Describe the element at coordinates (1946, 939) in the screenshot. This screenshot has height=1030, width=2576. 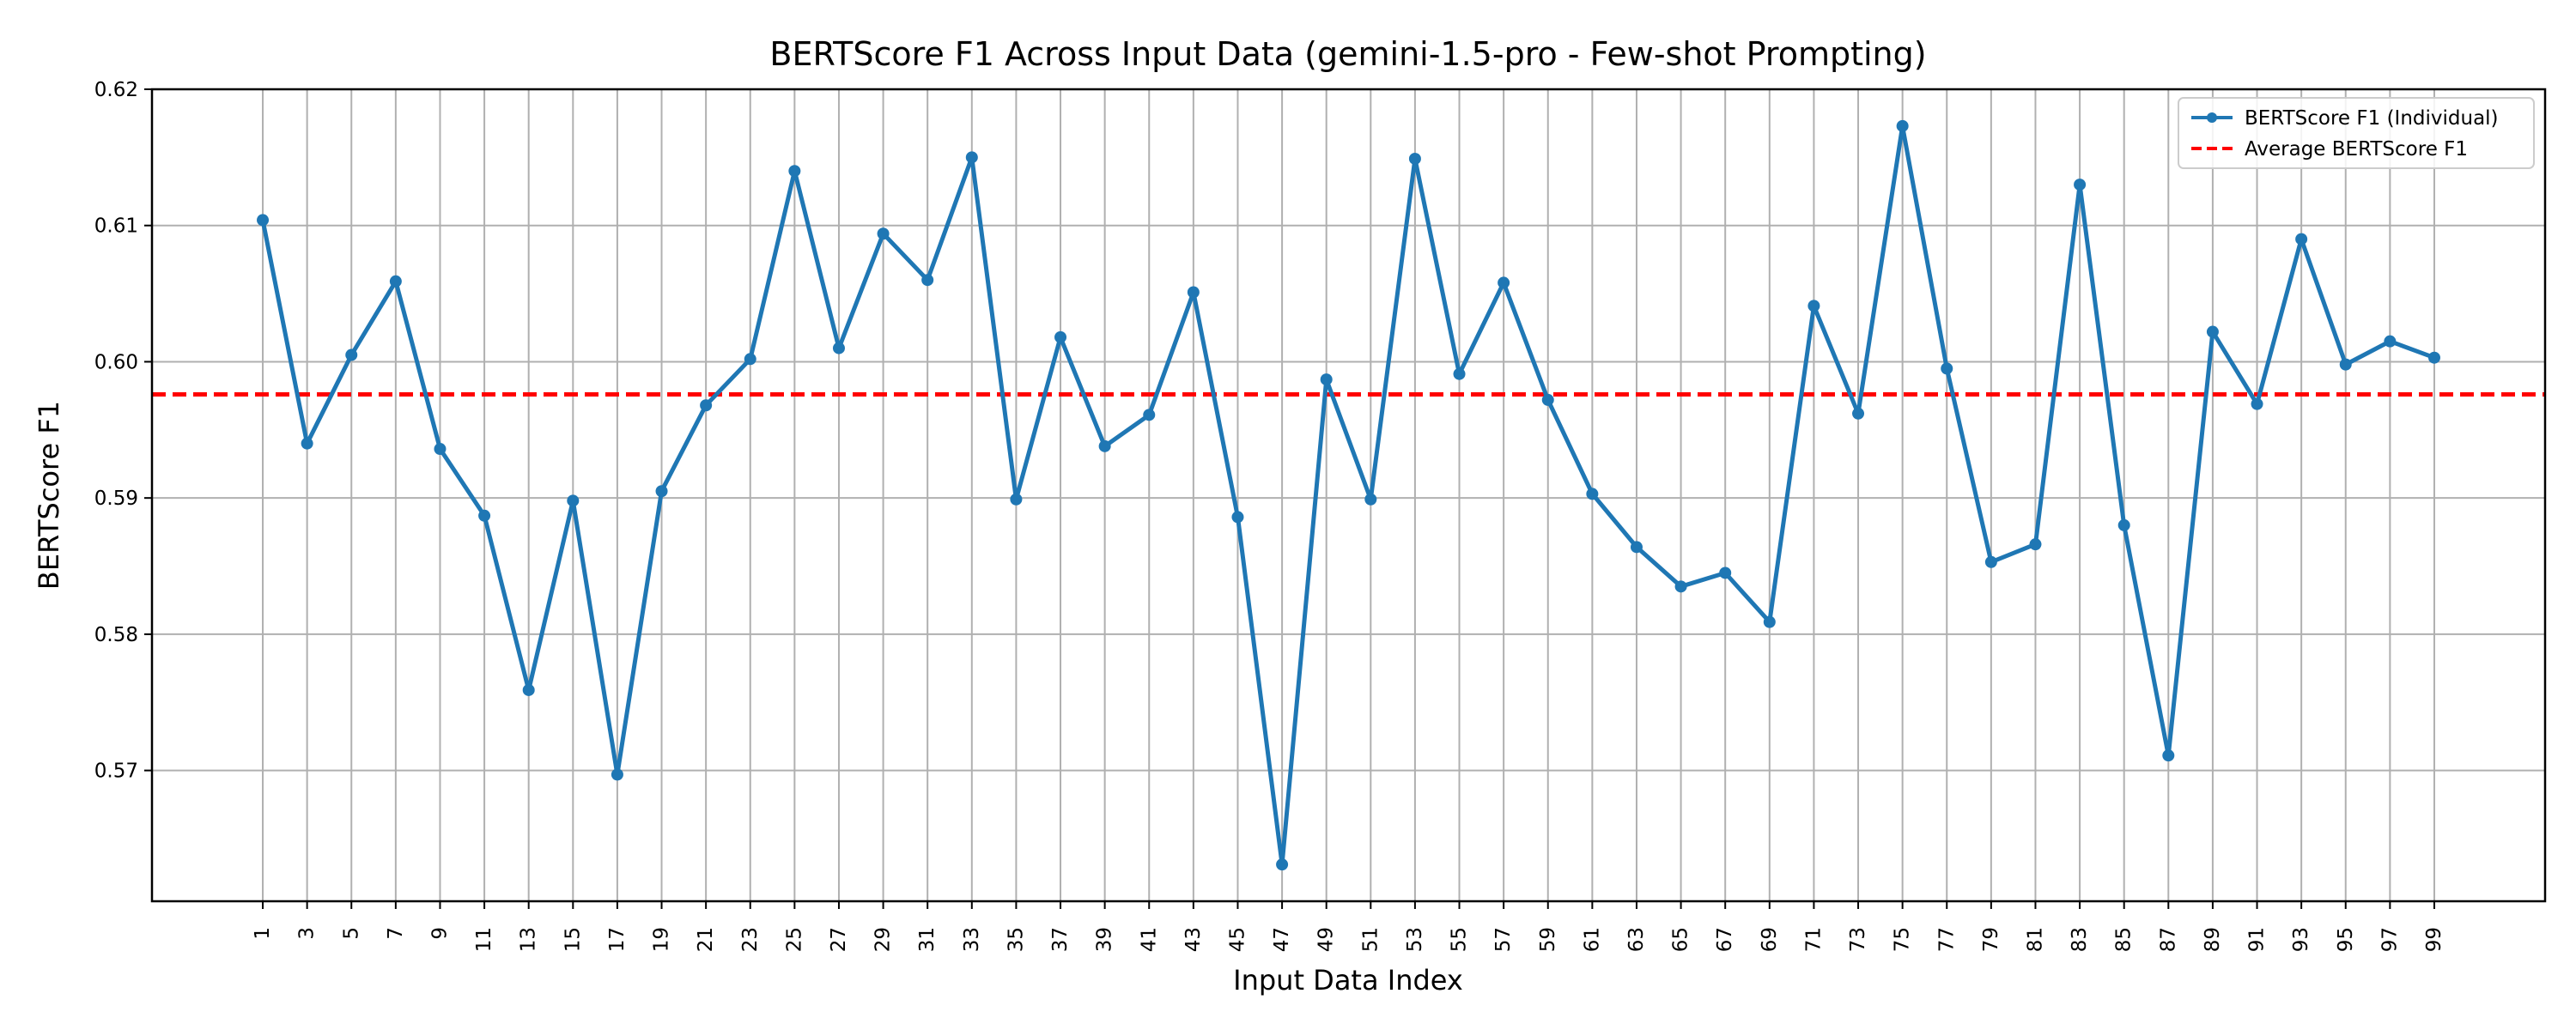
I see `x-tick-label: 77` at that location.